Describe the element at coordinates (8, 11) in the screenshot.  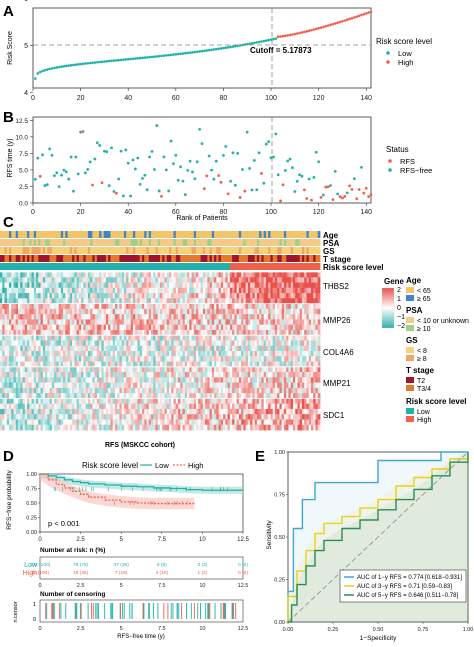
I see `panel-a-letter: A` at that location.